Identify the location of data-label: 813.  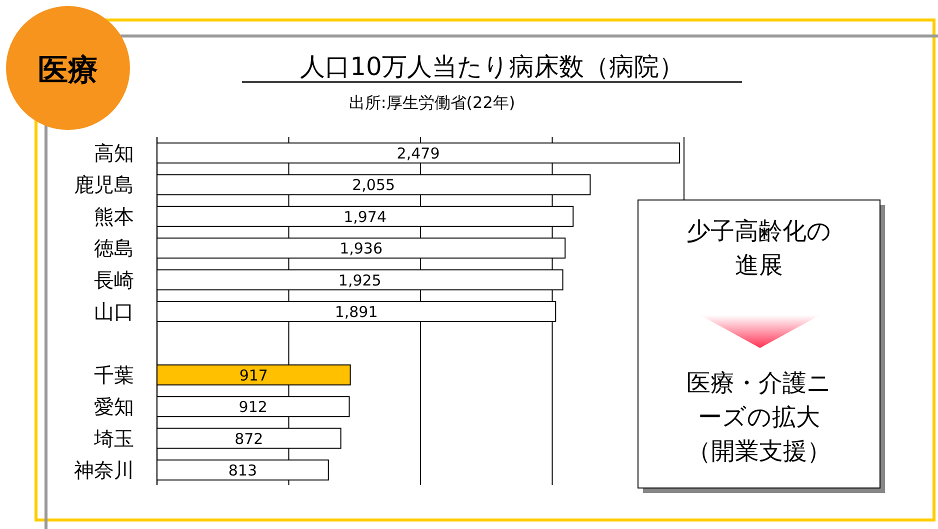
(243, 471).